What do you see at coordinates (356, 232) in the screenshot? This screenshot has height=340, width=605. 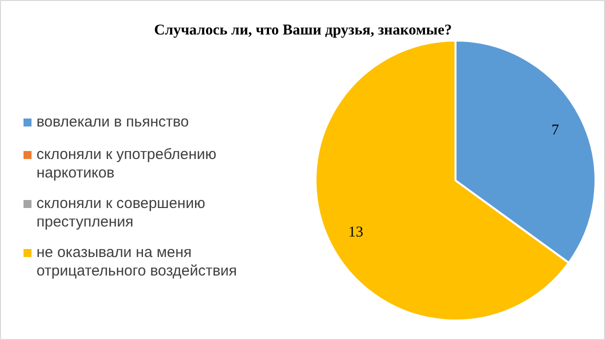 I see `data-label: 13` at bounding box center [356, 232].